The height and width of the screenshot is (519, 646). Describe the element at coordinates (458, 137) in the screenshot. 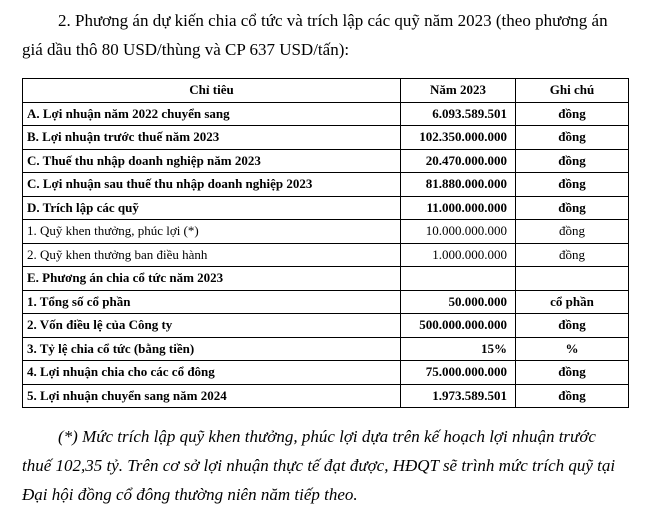

I see `row-value: 102.350.000.000` at that location.